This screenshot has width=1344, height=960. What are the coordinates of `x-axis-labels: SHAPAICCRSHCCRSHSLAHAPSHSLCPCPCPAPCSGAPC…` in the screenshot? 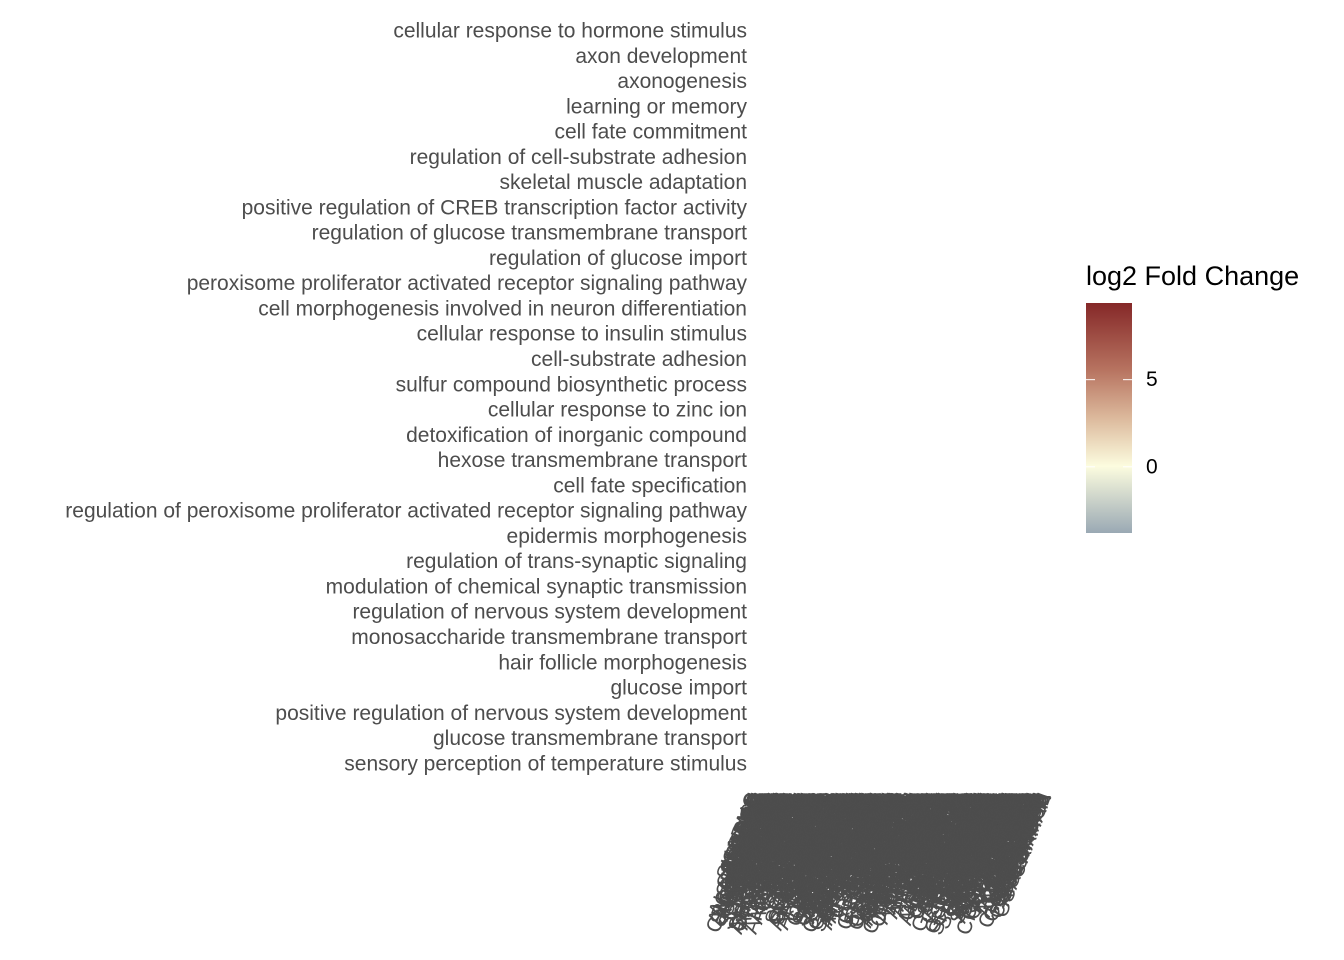 It's located at (879, 864).